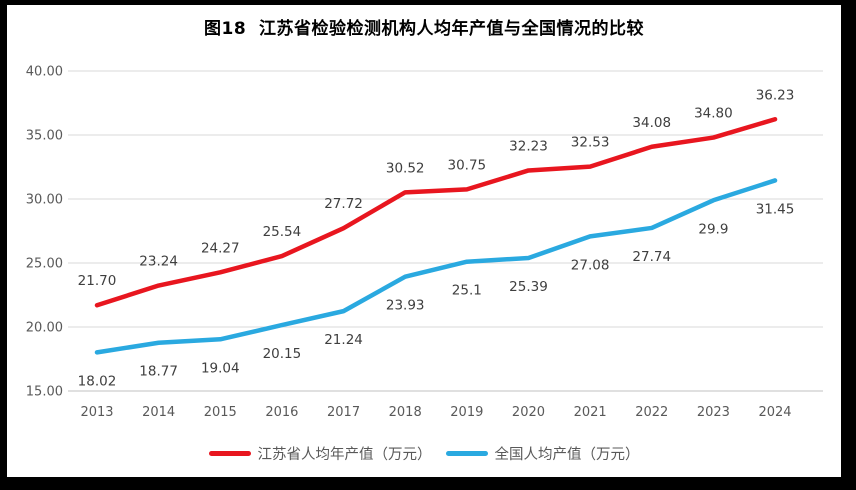 The width and height of the screenshot is (856, 490). Describe the element at coordinates (282, 354) in the screenshot. I see `data-label: 20.15` at that location.